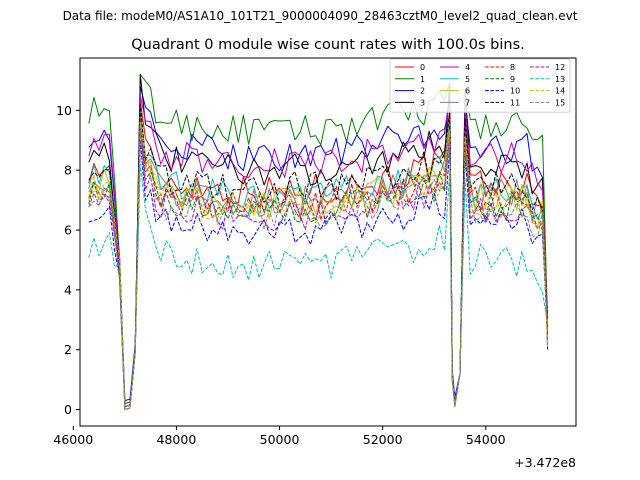  What do you see at coordinates (280, 439) in the screenshot?
I see `x-tick-label: 50000` at bounding box center [280, 439].